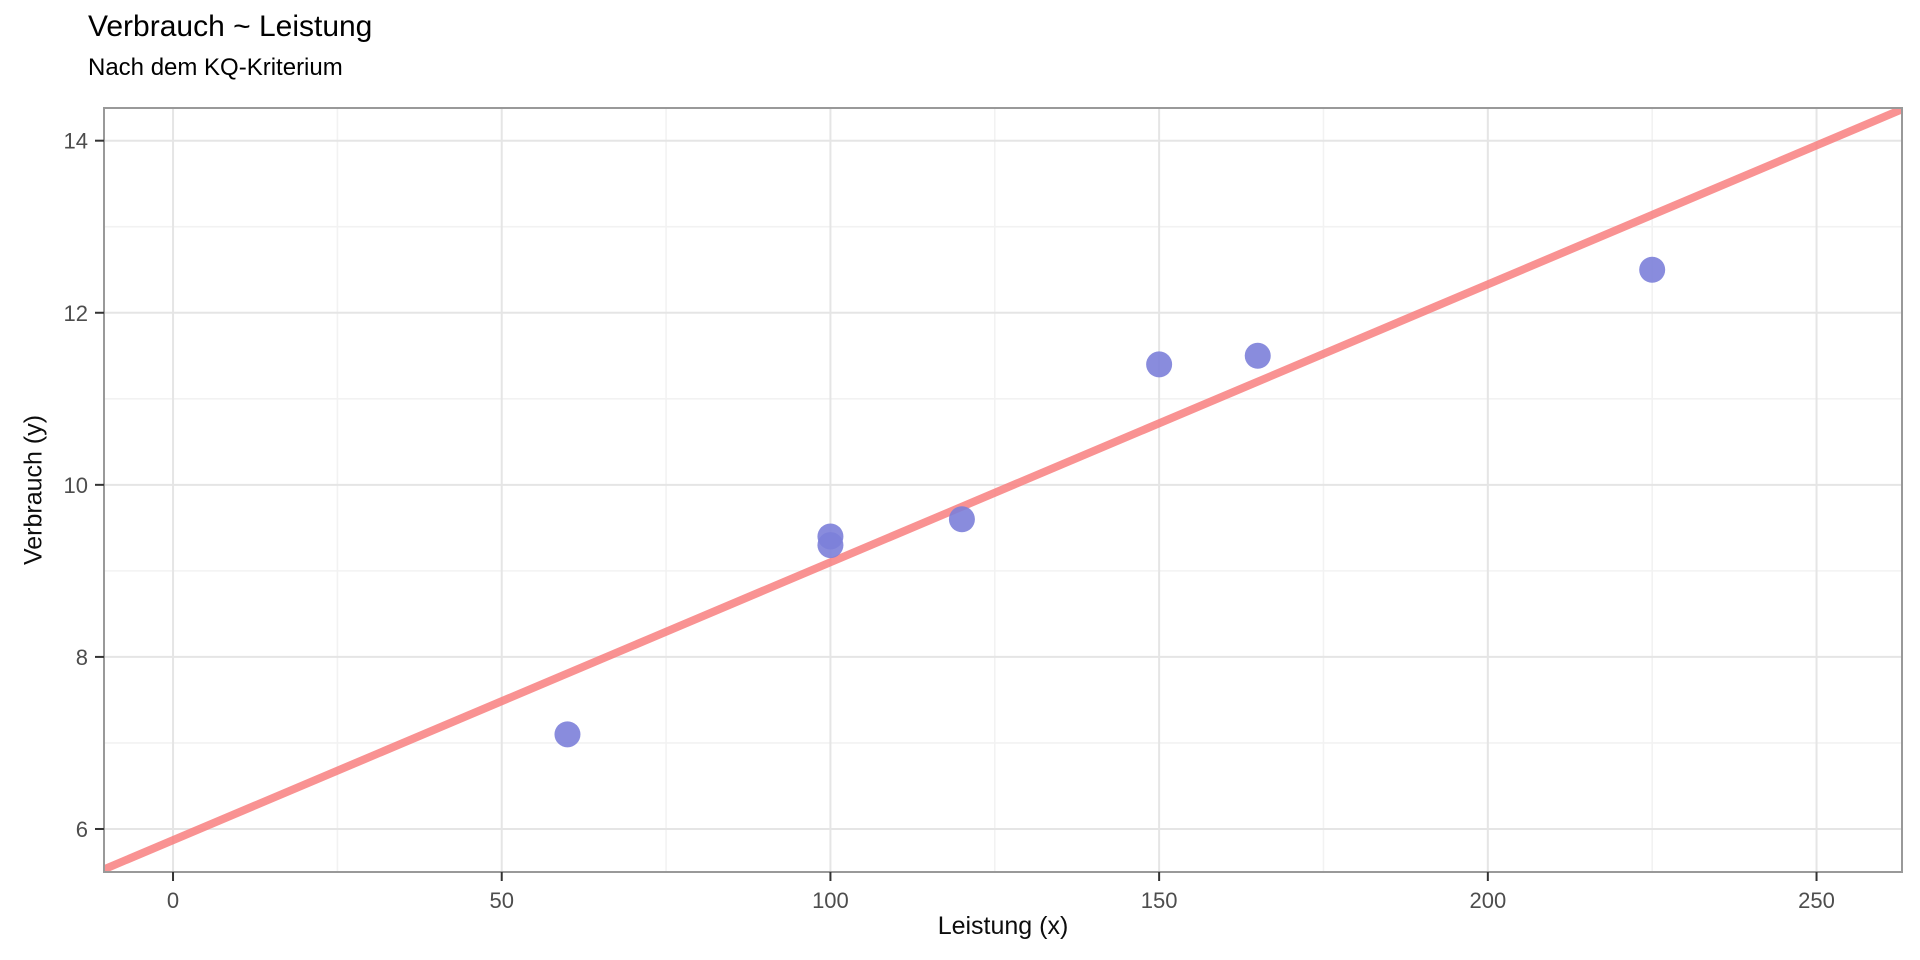 Image resolution: width=1920 pixels, height=960 pixels. I want to click on y-tick-label: 8, so click(82, 657).